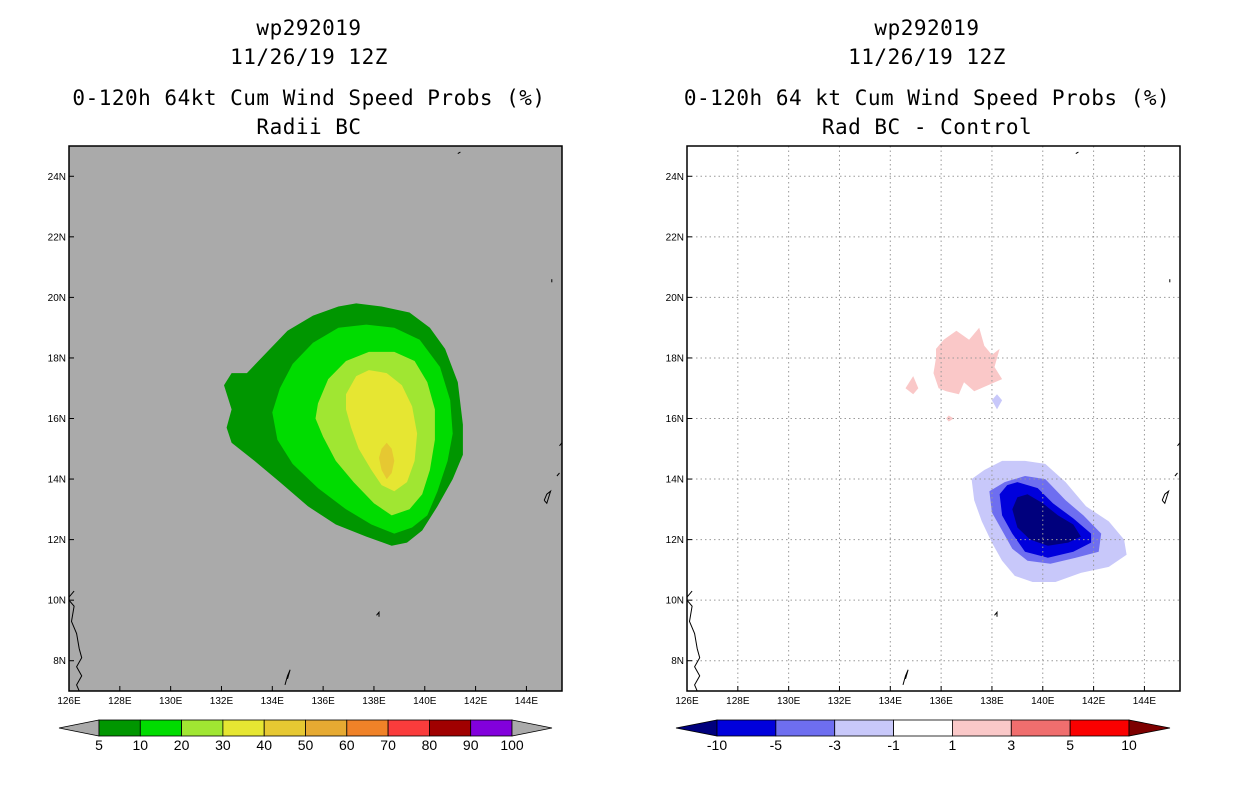 The height and width of the screenshot is (800, 1236). I want to click on colorbar: 5 10 20 30 40 50 60 70 80 90 100, so click(305, 736).